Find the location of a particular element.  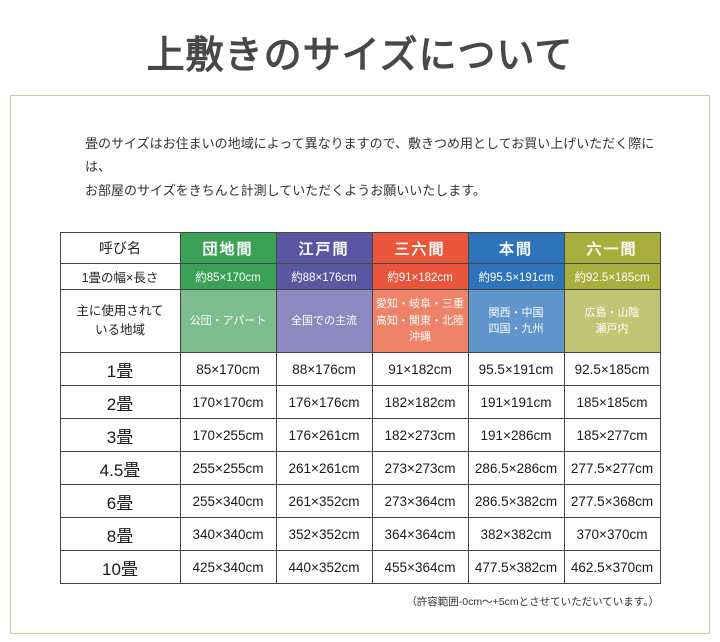

mat-count-label: 6畳 is located at coordinates (120, 501).